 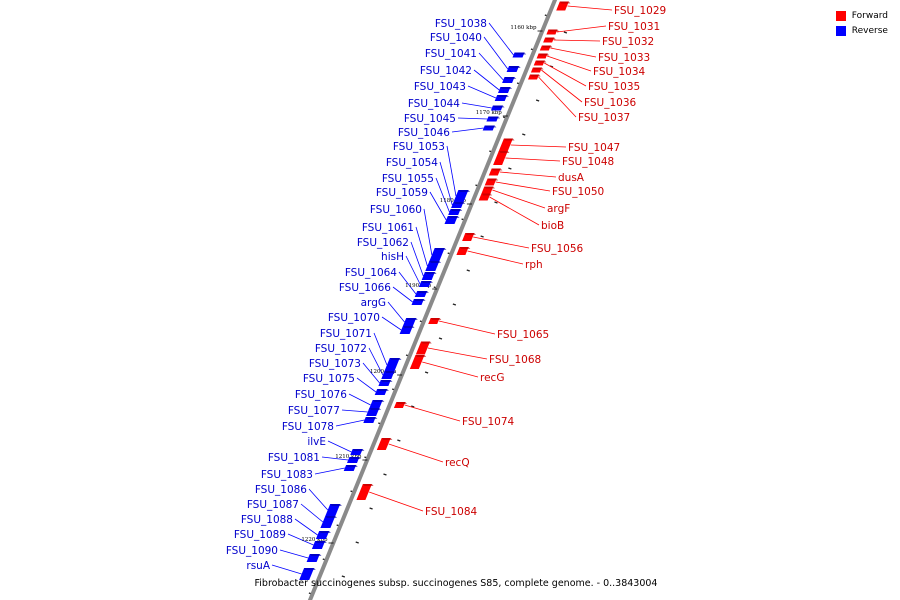 I want to click on legend: Forward Reverse, so click(x=861, y=23).